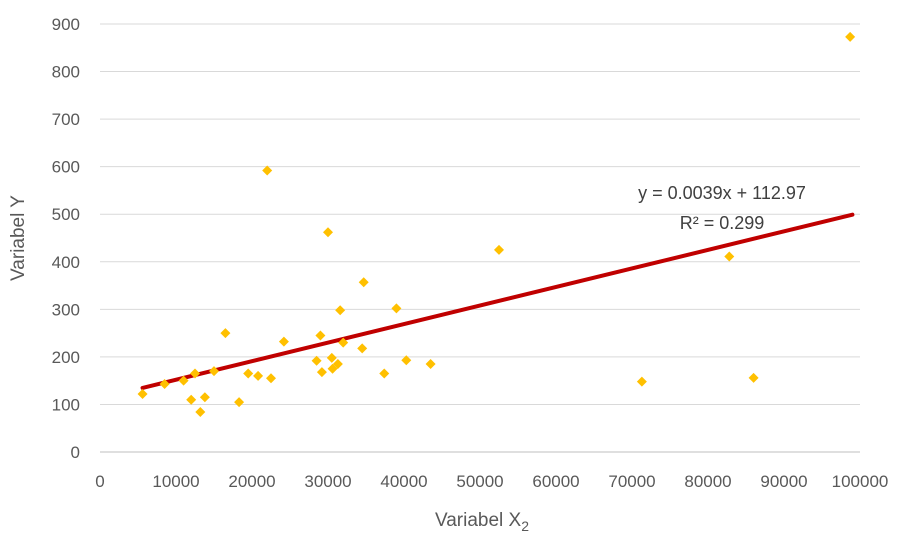 This screenshot has width=901, height=535. What do you see at coordinates (66, 72) in the screenshot?
I see `y-tick-label: 800` at bounding box center [66, 72].